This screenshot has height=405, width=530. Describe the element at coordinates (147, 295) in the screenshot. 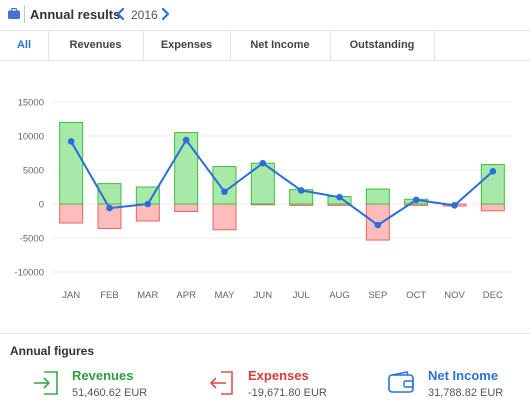

I see `x-tick-label: MAR` at that location.